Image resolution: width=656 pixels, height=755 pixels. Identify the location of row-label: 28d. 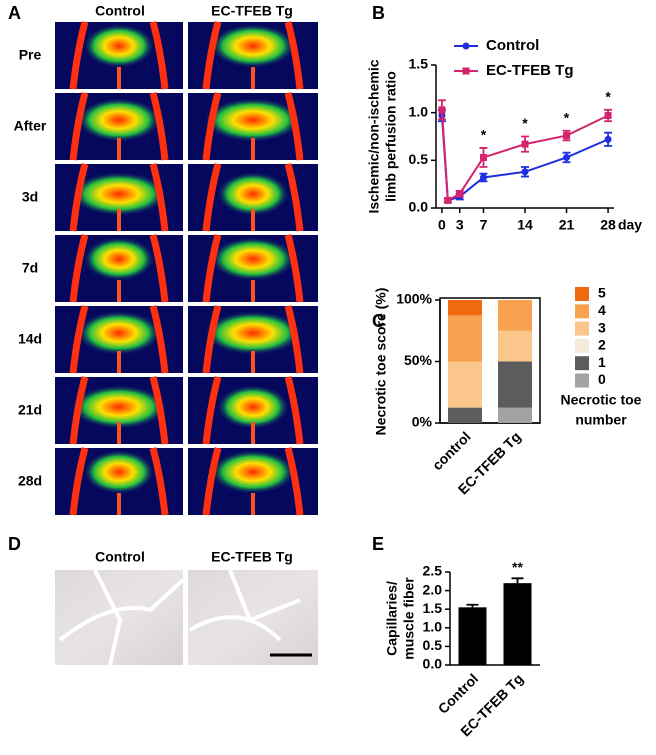
(30, 481).